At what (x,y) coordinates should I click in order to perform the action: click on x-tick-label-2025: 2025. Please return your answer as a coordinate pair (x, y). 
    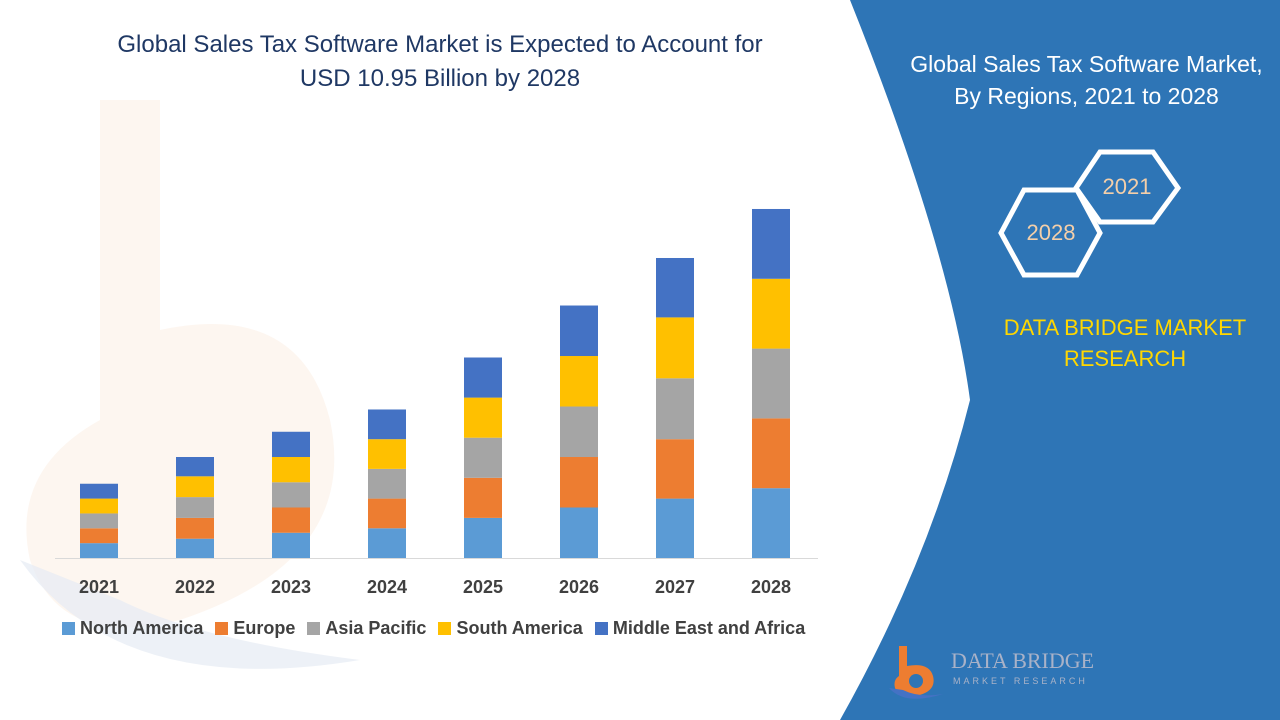
    Looking at the image, I should click on (483, 587).